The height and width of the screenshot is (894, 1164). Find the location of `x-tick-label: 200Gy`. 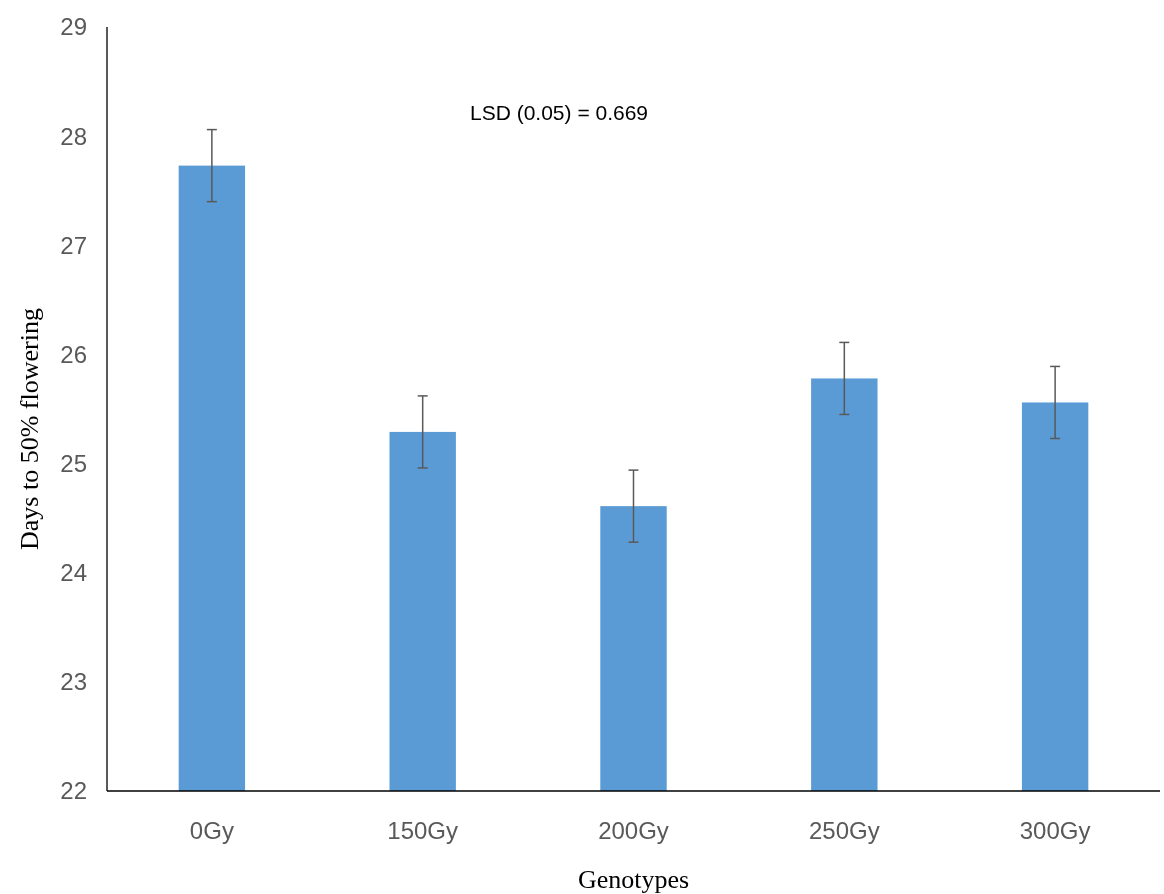

x-tick-label: 200Gy is located at coordinates (633, 830).